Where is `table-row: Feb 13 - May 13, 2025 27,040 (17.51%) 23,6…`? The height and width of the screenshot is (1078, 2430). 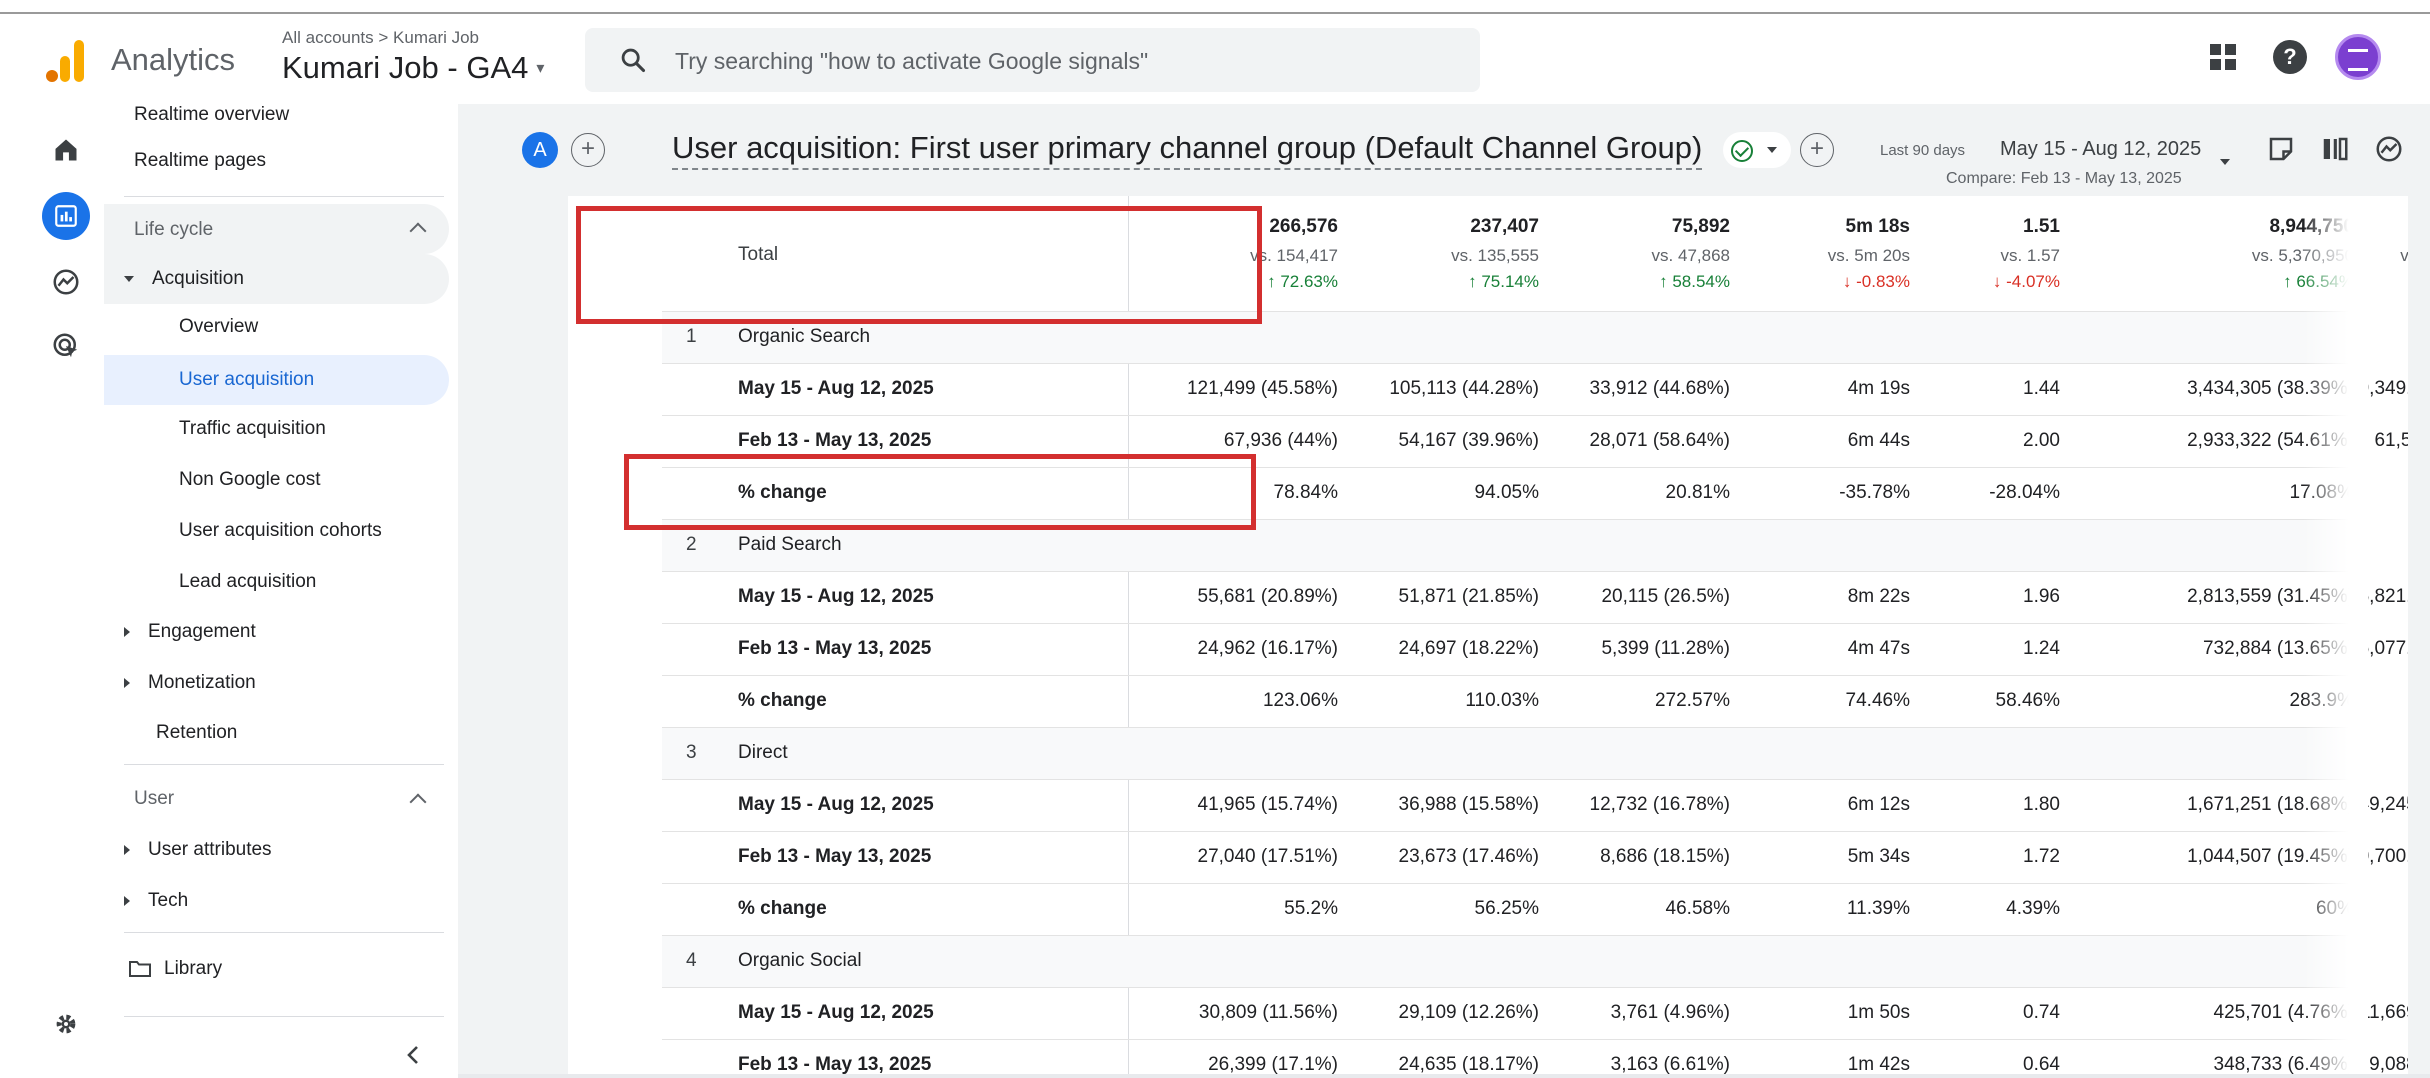 table-row: Feb 13 - May 13, 2025 27,040 (17.51%) 23,6… is located at coordinates (1542, 858).